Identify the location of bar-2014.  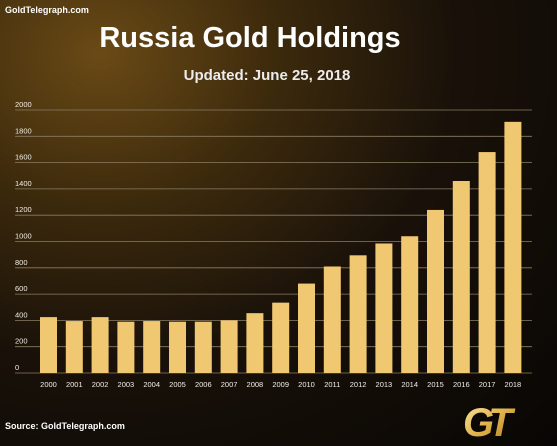
(410, 304).